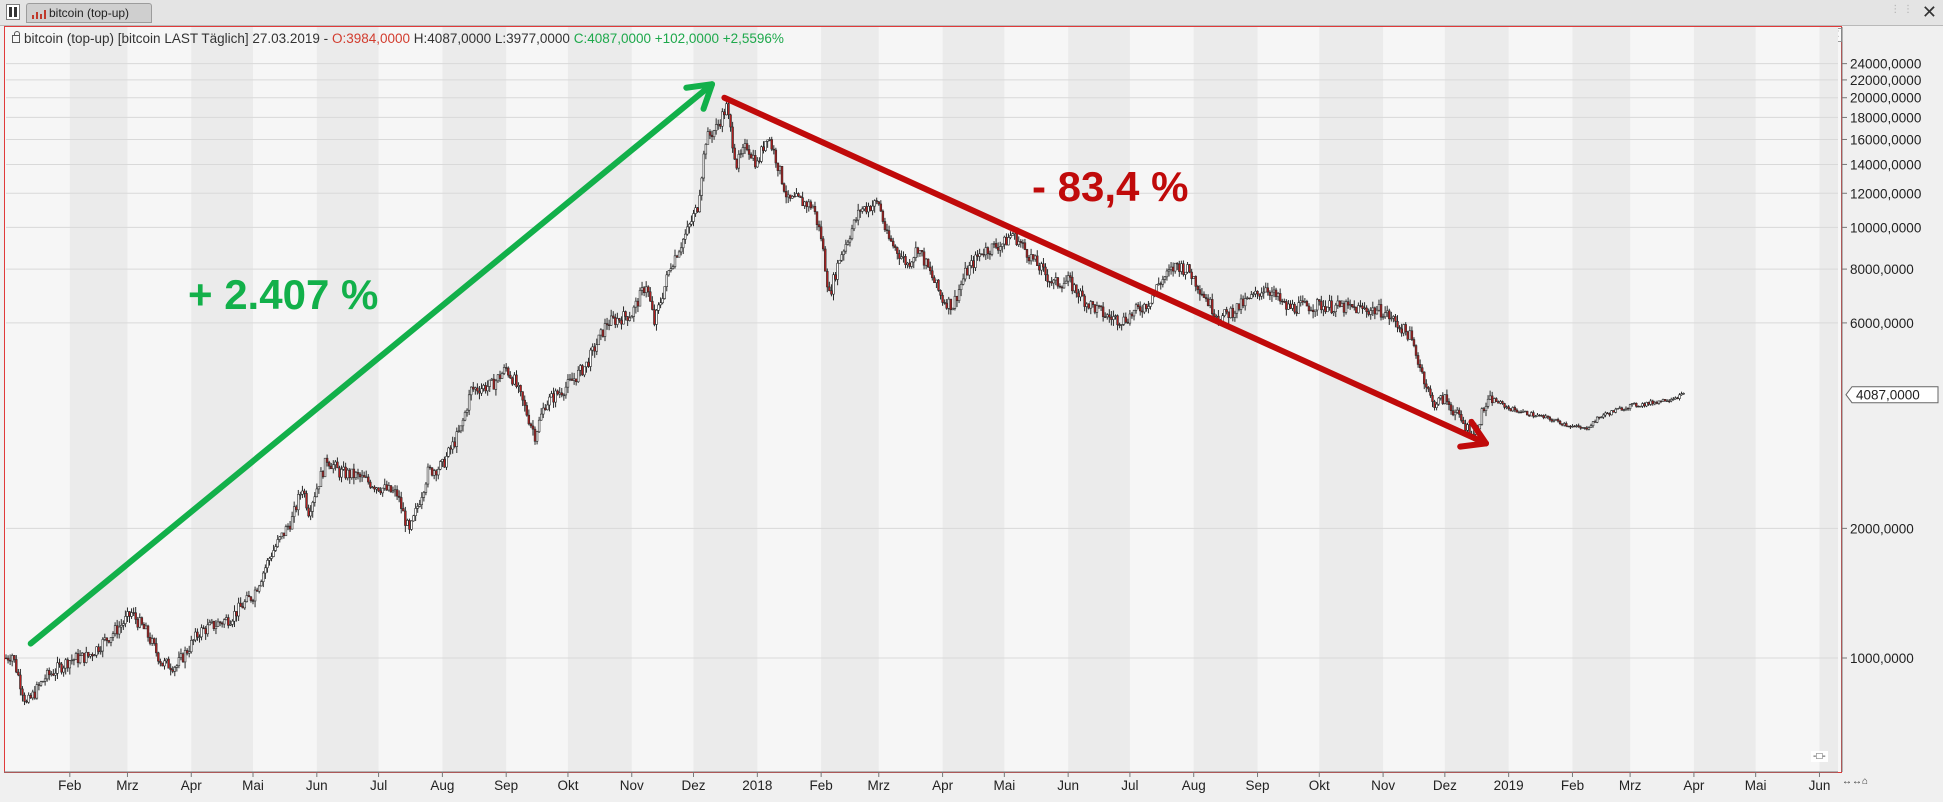 The width and height of the screenshot is (1943, 802). What do you see at coordinates (1885, 64) in the screenshot?
I see `y-tick-label: 24000,0000` at bounding box center [1885, 64].